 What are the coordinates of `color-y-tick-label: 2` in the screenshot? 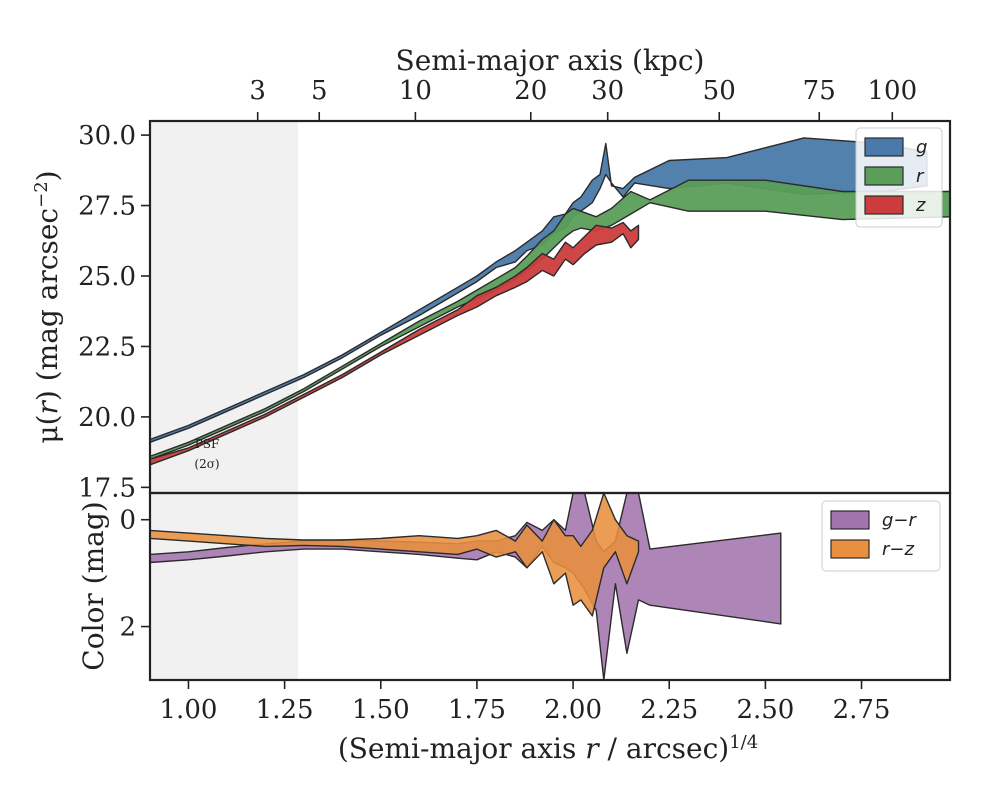 It's located at (127, 628).